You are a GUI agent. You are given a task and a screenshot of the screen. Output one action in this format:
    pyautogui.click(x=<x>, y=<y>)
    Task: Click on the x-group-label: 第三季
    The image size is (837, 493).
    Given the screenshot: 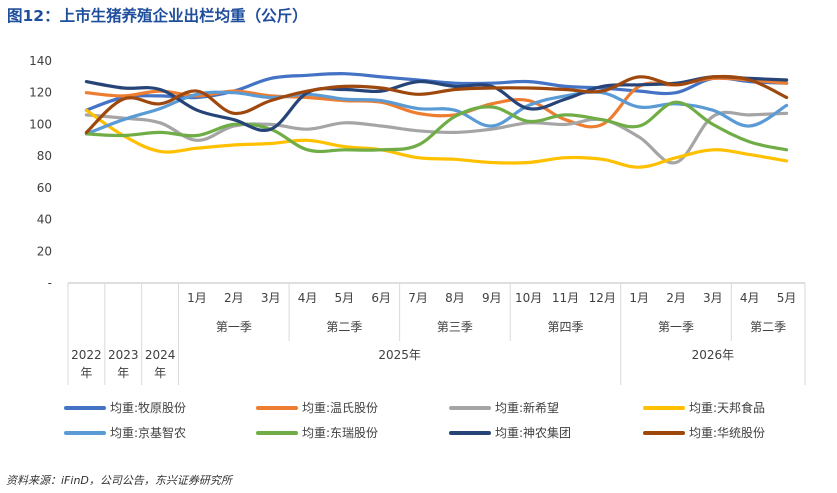 What is the action you would take?
    pyautogui.click(x=455, y=327)
    